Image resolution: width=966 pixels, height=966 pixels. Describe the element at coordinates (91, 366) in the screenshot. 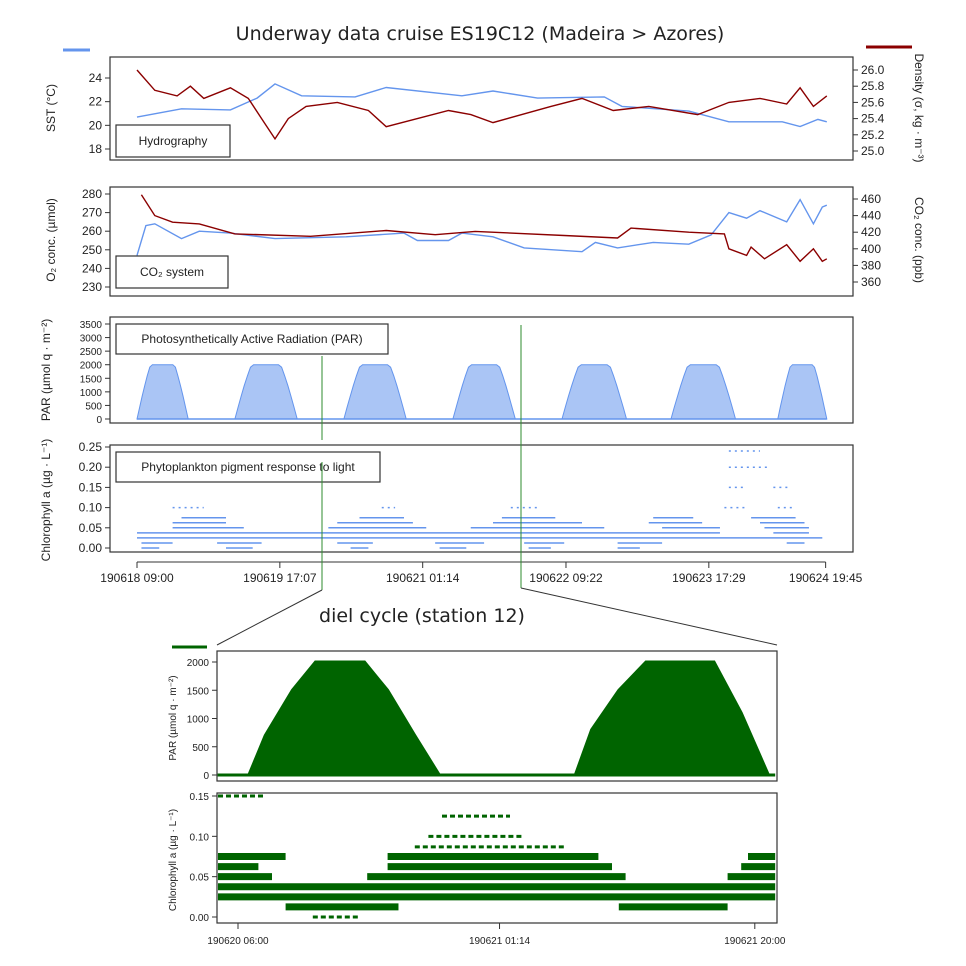

I see `par-axis-tick-label: 2000` at that location.